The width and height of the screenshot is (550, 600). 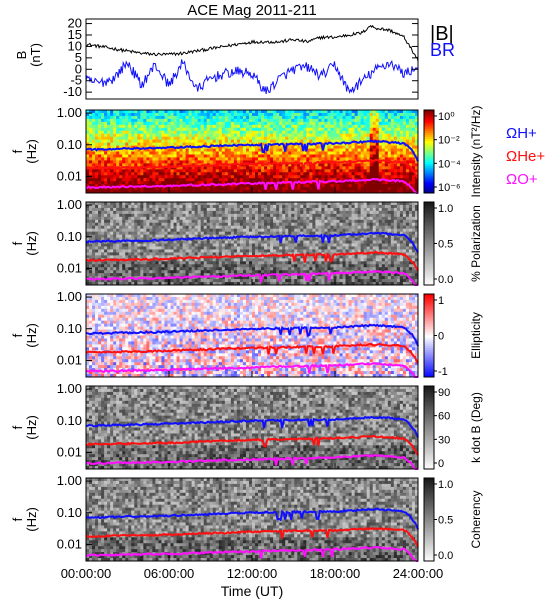 What do you see at coordinates (78, 57) in the screenshot?
I see `y-tick-label: 5` at bounding box center [78, 57].